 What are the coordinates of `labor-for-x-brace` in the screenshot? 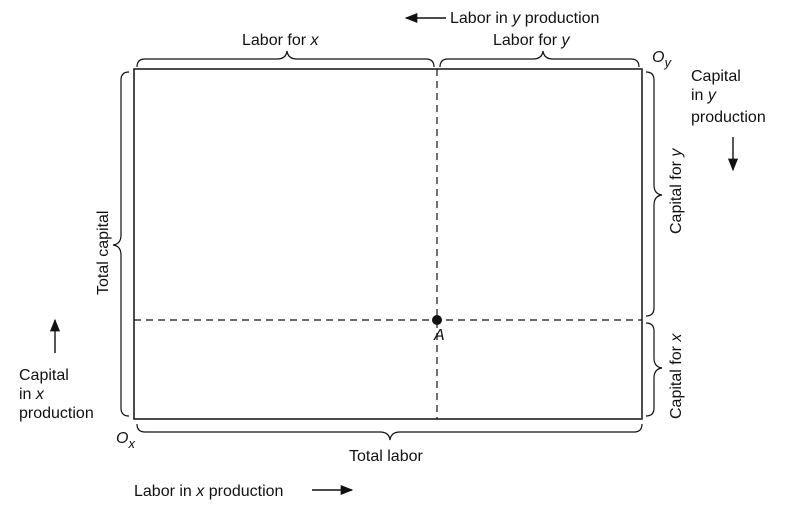 It's located at (285, 59).